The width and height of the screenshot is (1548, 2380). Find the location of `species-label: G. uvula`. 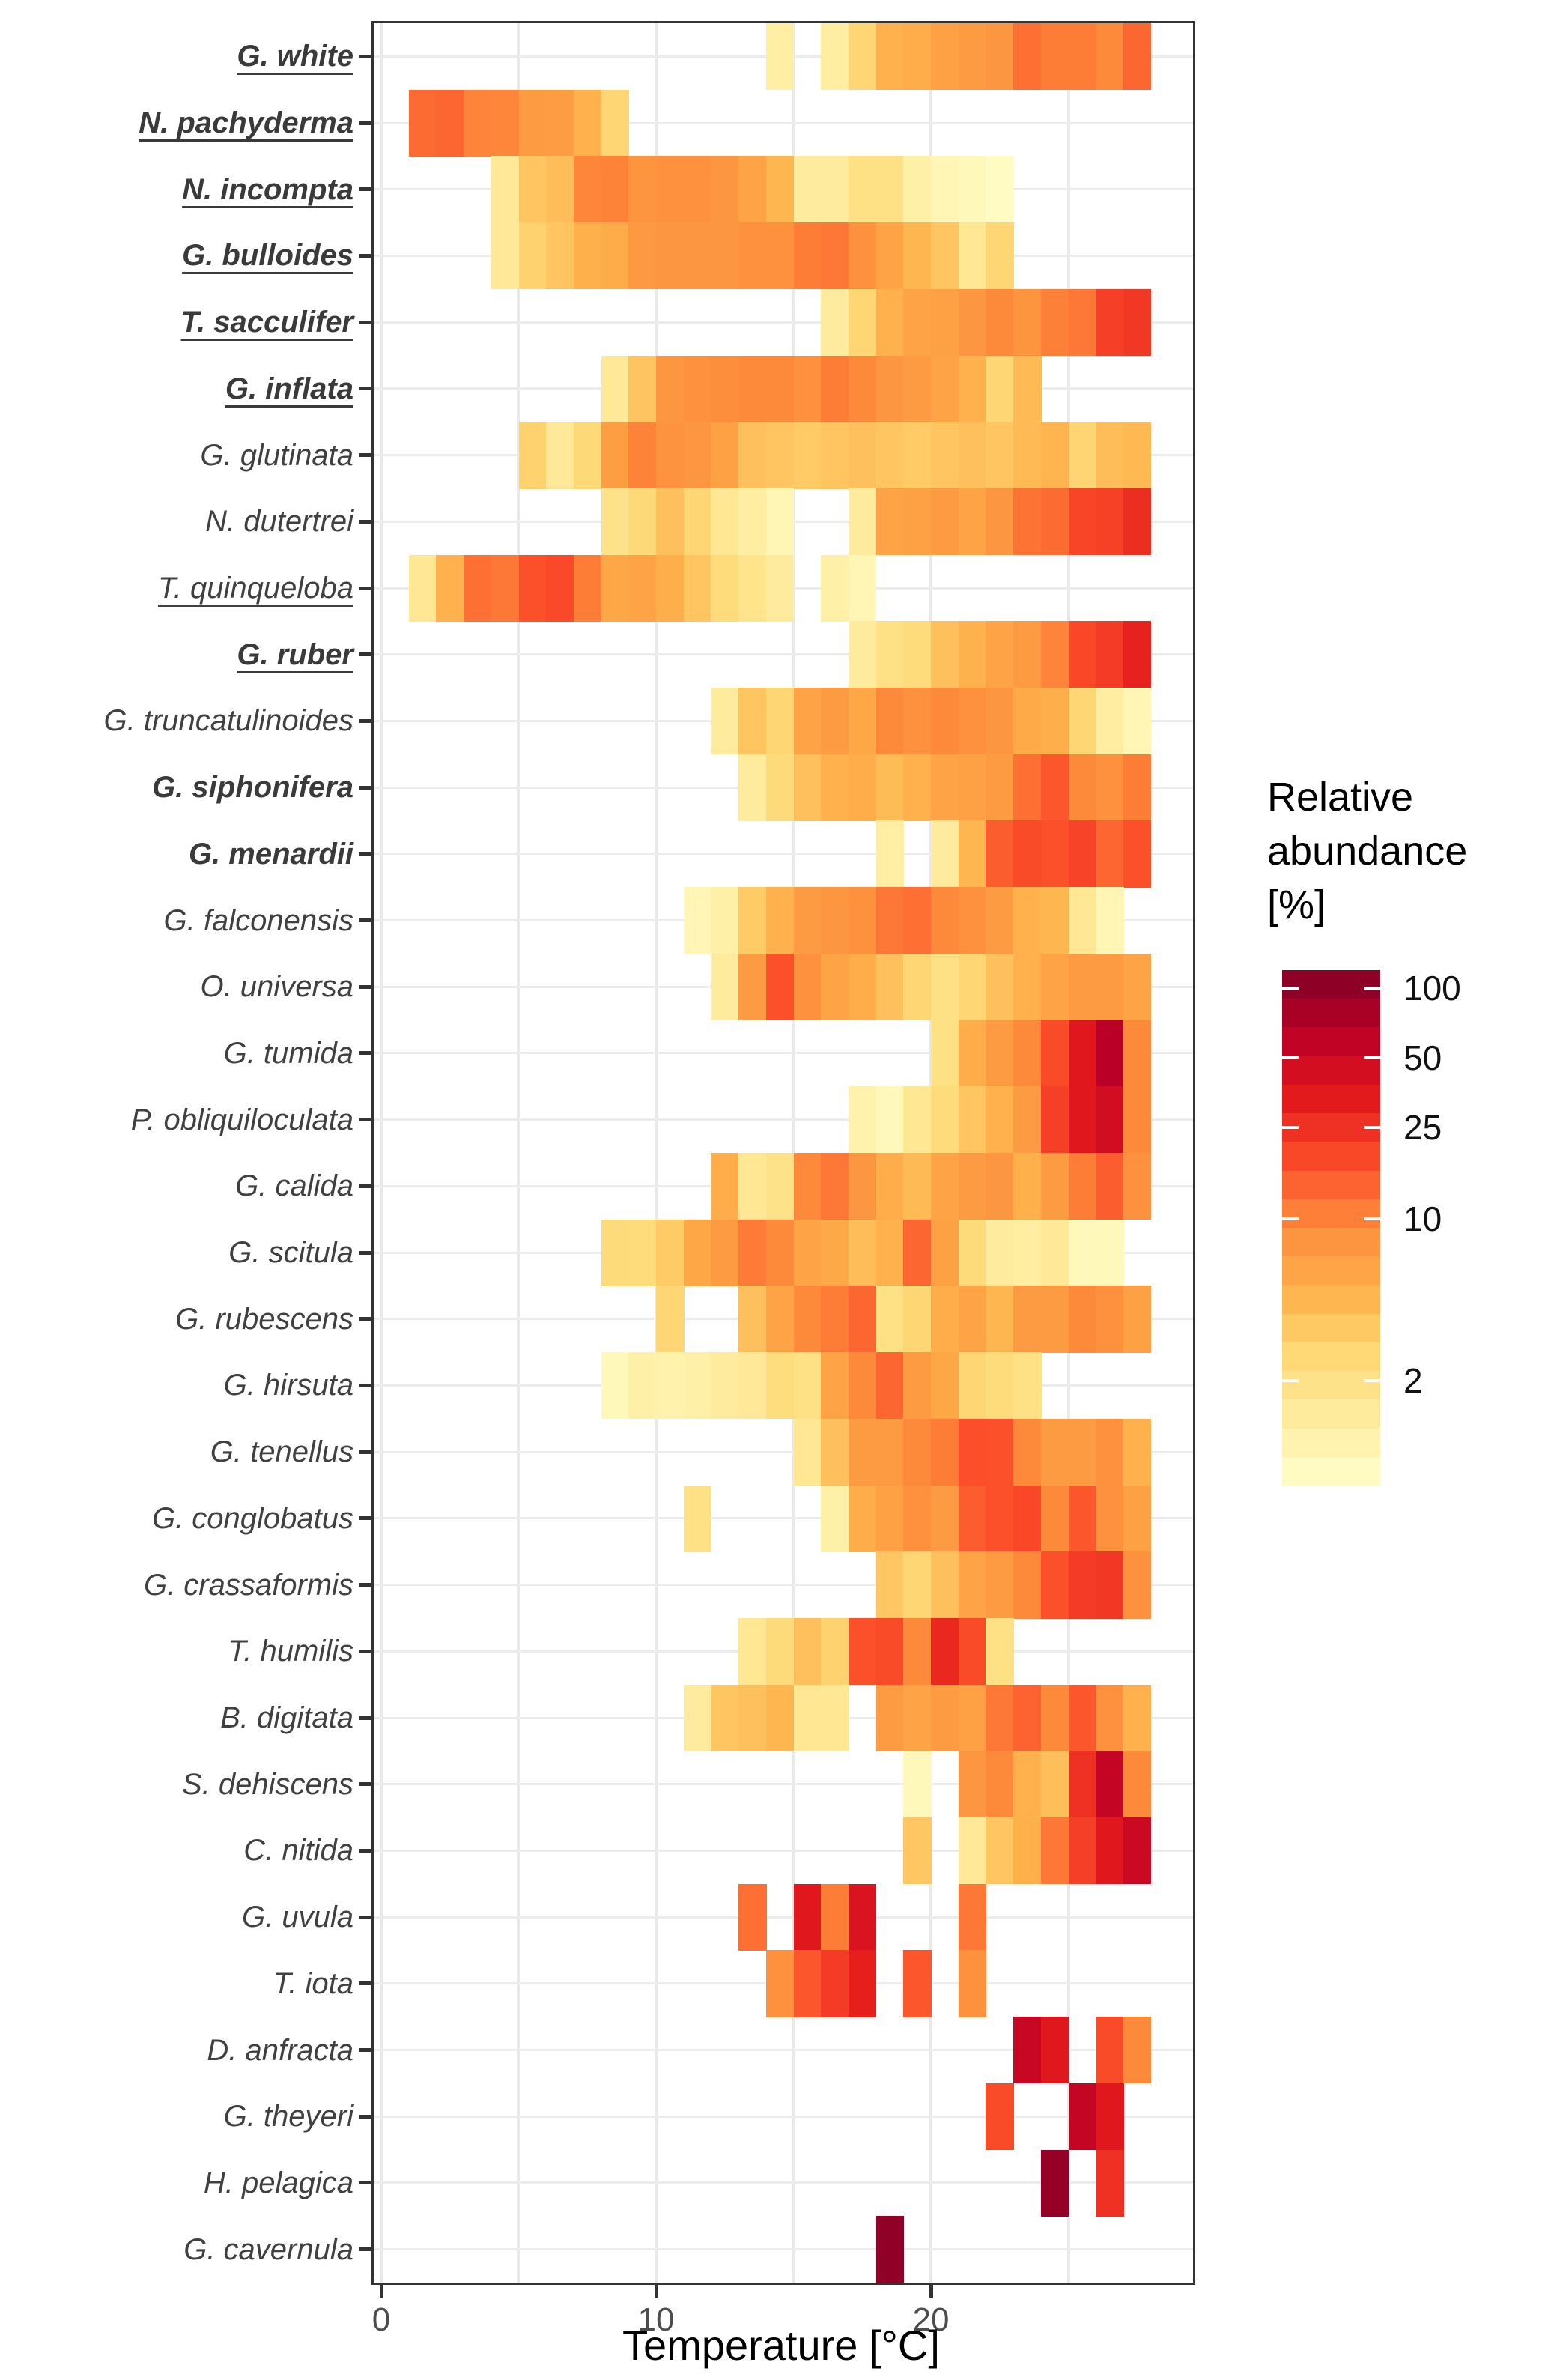

species-label: G. uvula is located at coordinates (297, 1917).